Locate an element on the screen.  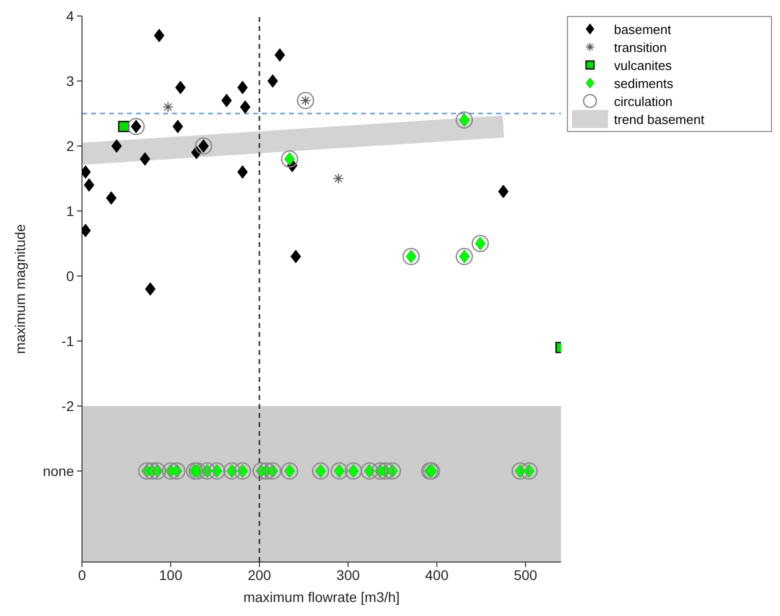
x-axis-title: maximum flowrate [m3/h] is located at coordinates (321, 597).